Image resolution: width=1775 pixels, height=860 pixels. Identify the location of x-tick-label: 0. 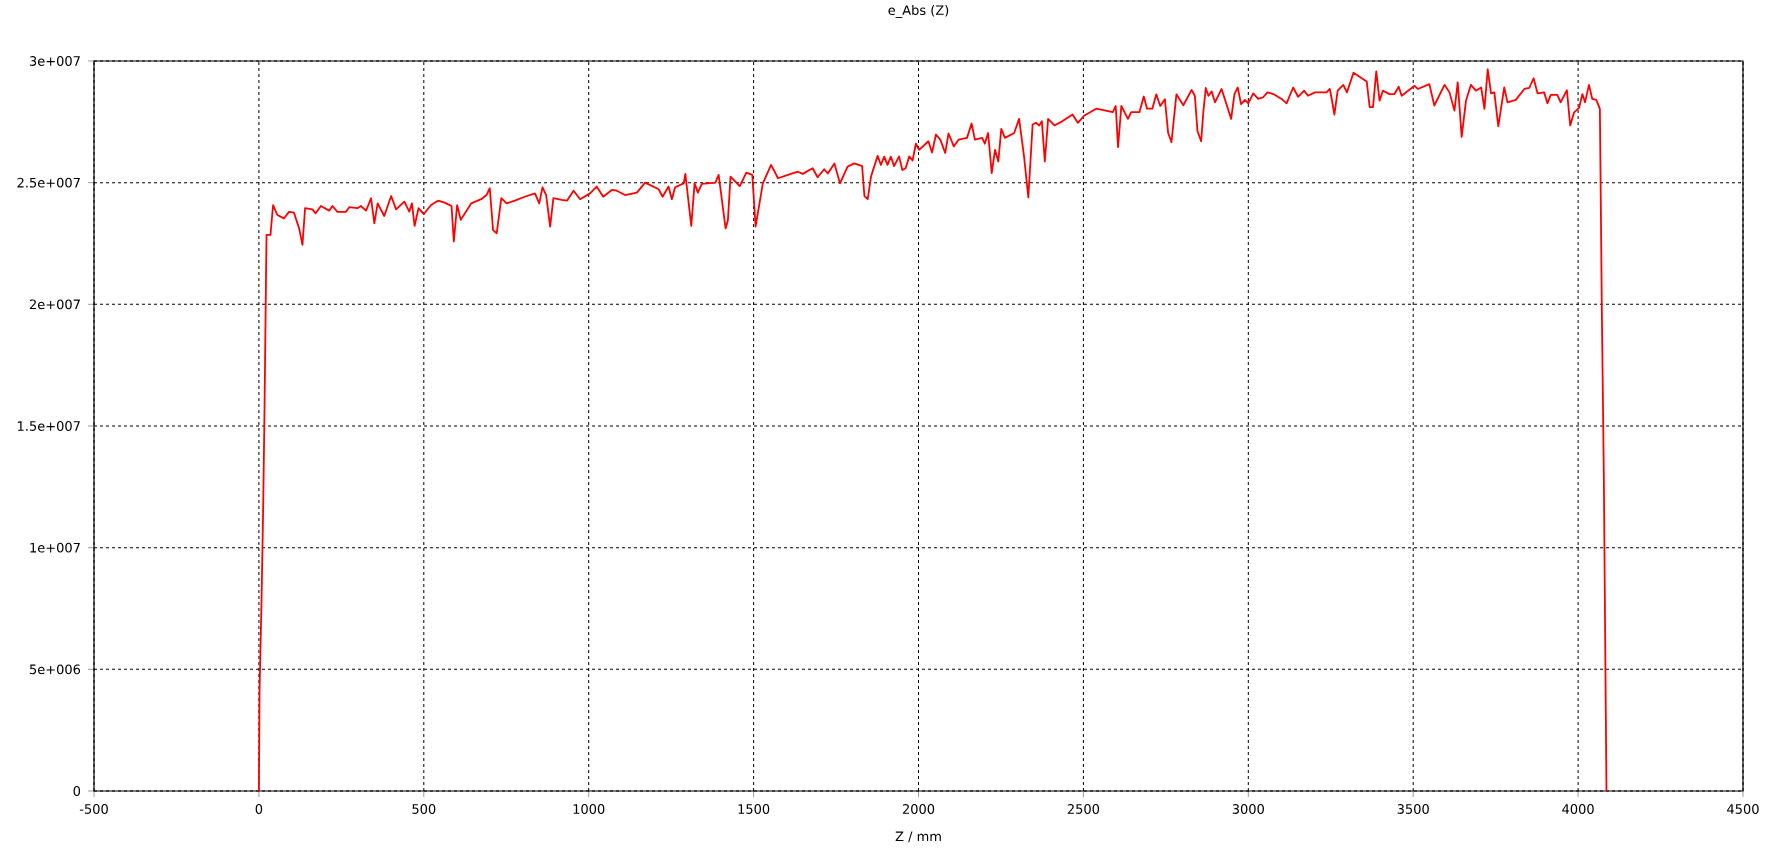
(259, 809).